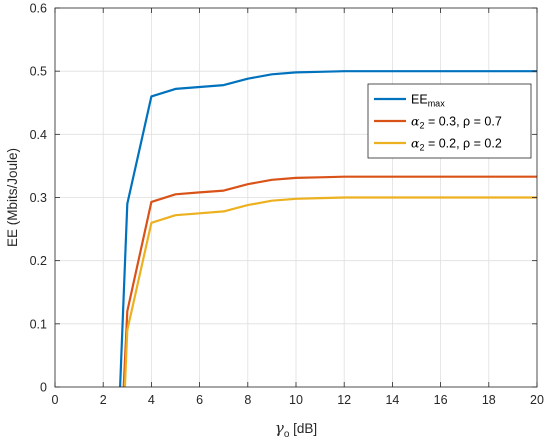 This screenshot has width=550, height=444. I want to click on x-tick-label: 18, so click(489, 400).